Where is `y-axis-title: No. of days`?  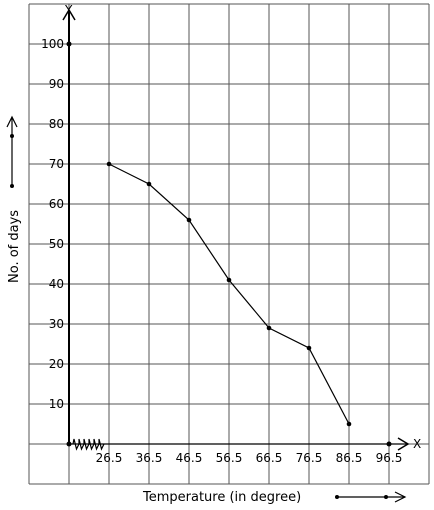 y-axis-title: No. of days is located at coordinates (14, 246).